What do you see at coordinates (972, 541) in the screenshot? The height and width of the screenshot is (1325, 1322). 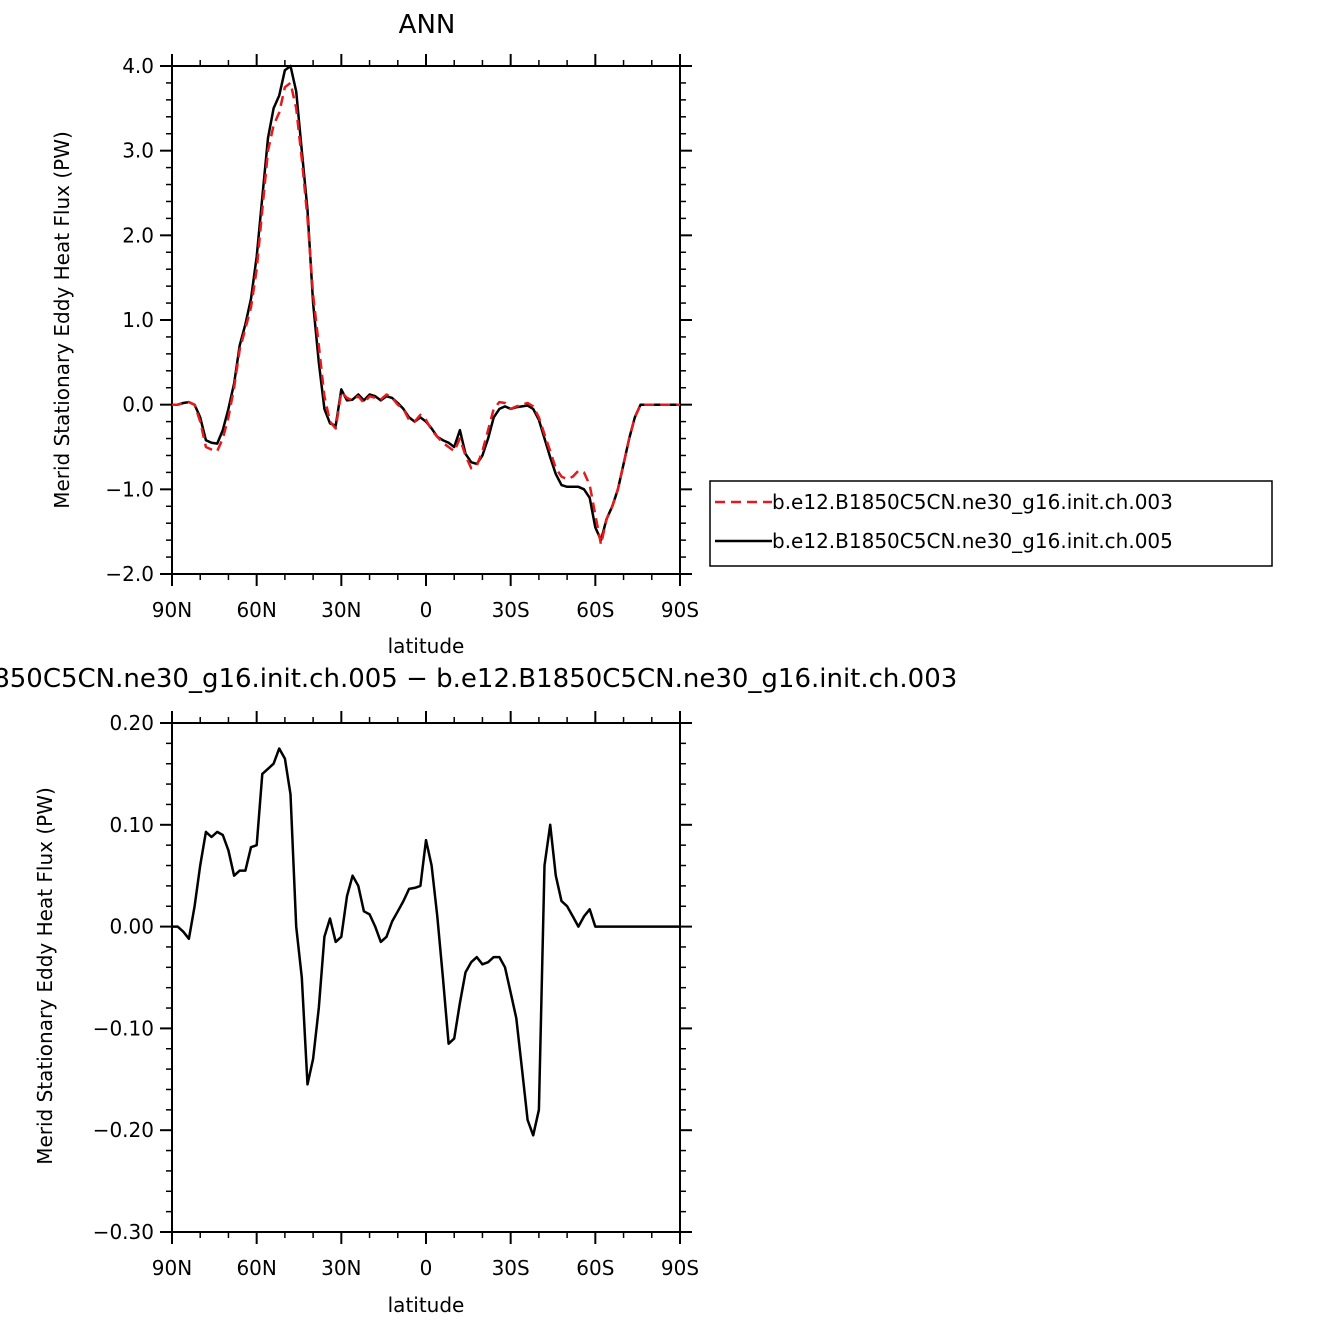 I see `legend-label-005: b.e12.B1850C5CN.ne30_g16.init.ch.005` at bounding box center [972, 541].